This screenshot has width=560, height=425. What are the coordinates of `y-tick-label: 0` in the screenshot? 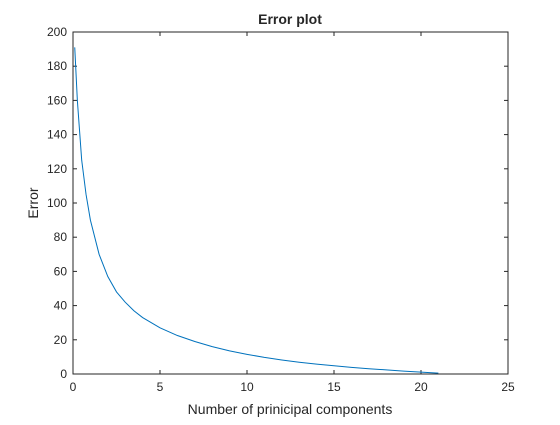 It's located at (63, 374).